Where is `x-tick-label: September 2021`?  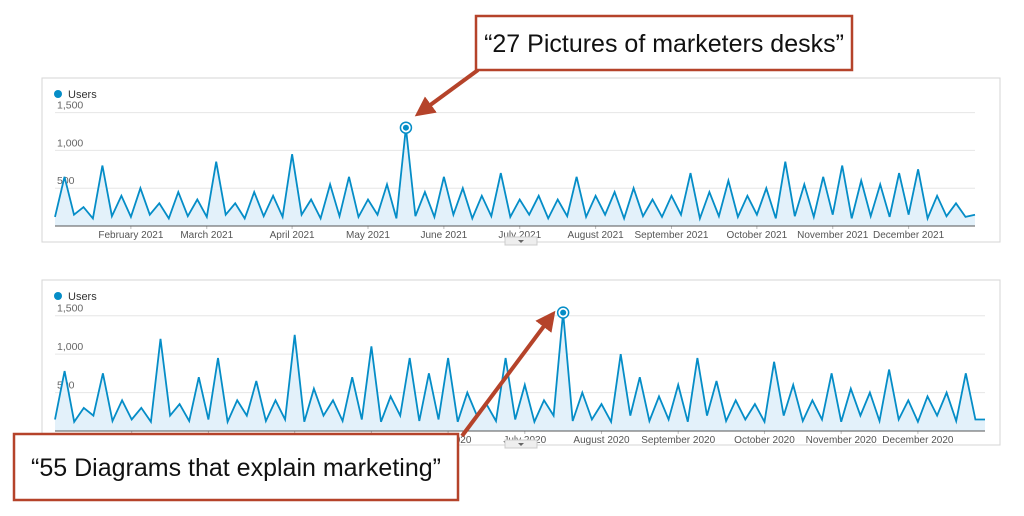 x-tick-label: September 2021 is located at coordinates (672, 235).